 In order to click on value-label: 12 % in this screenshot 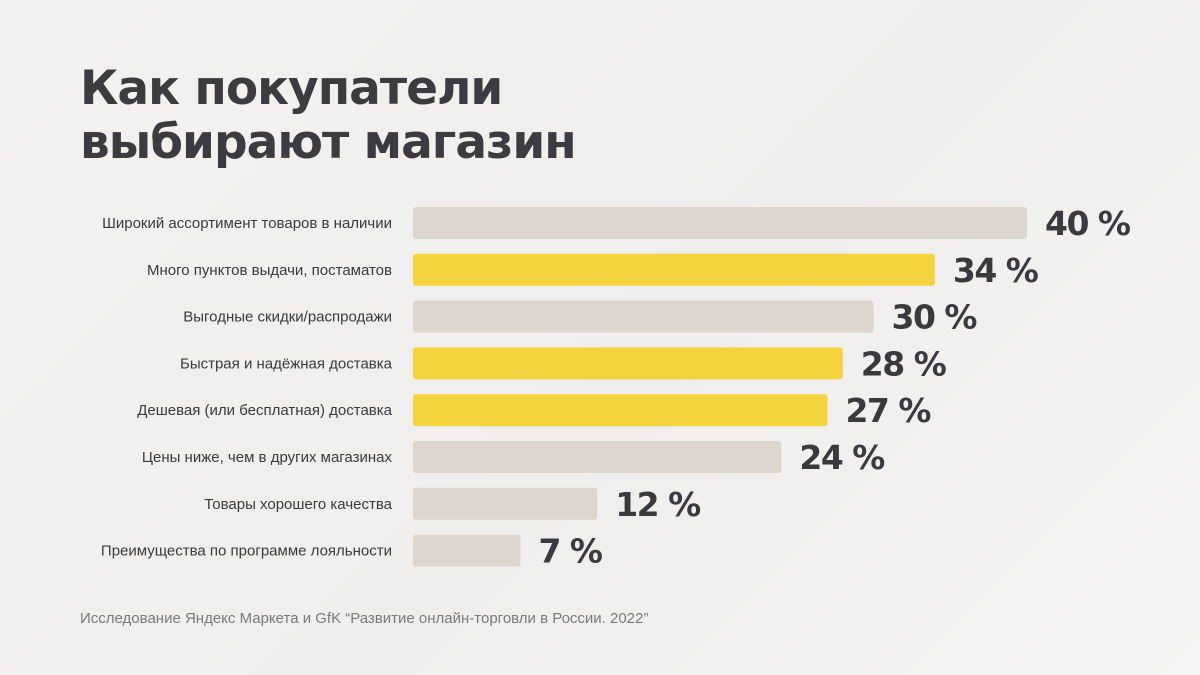, I will do `click(658, 504)`.